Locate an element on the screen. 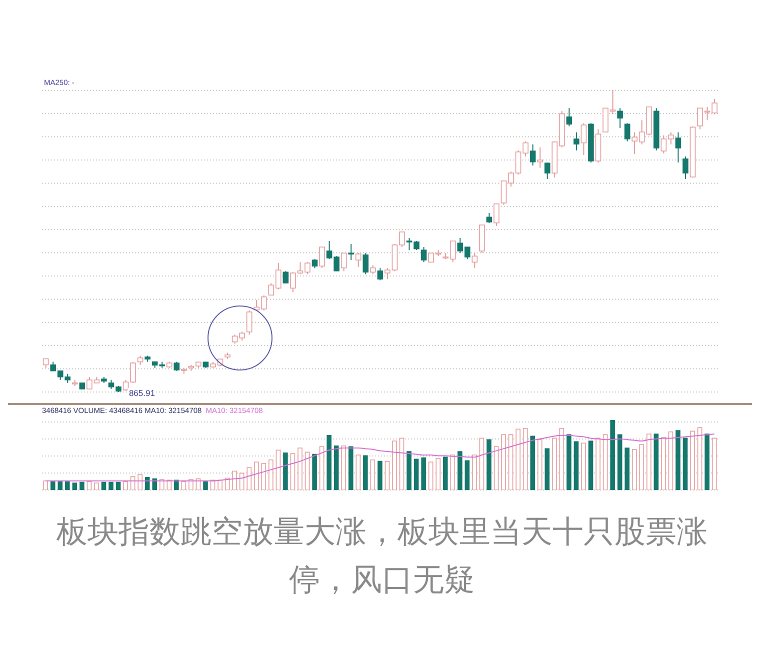 This screenshot has width=760, height=666. annotation: 865.91 is located at coordinates (142, 393).